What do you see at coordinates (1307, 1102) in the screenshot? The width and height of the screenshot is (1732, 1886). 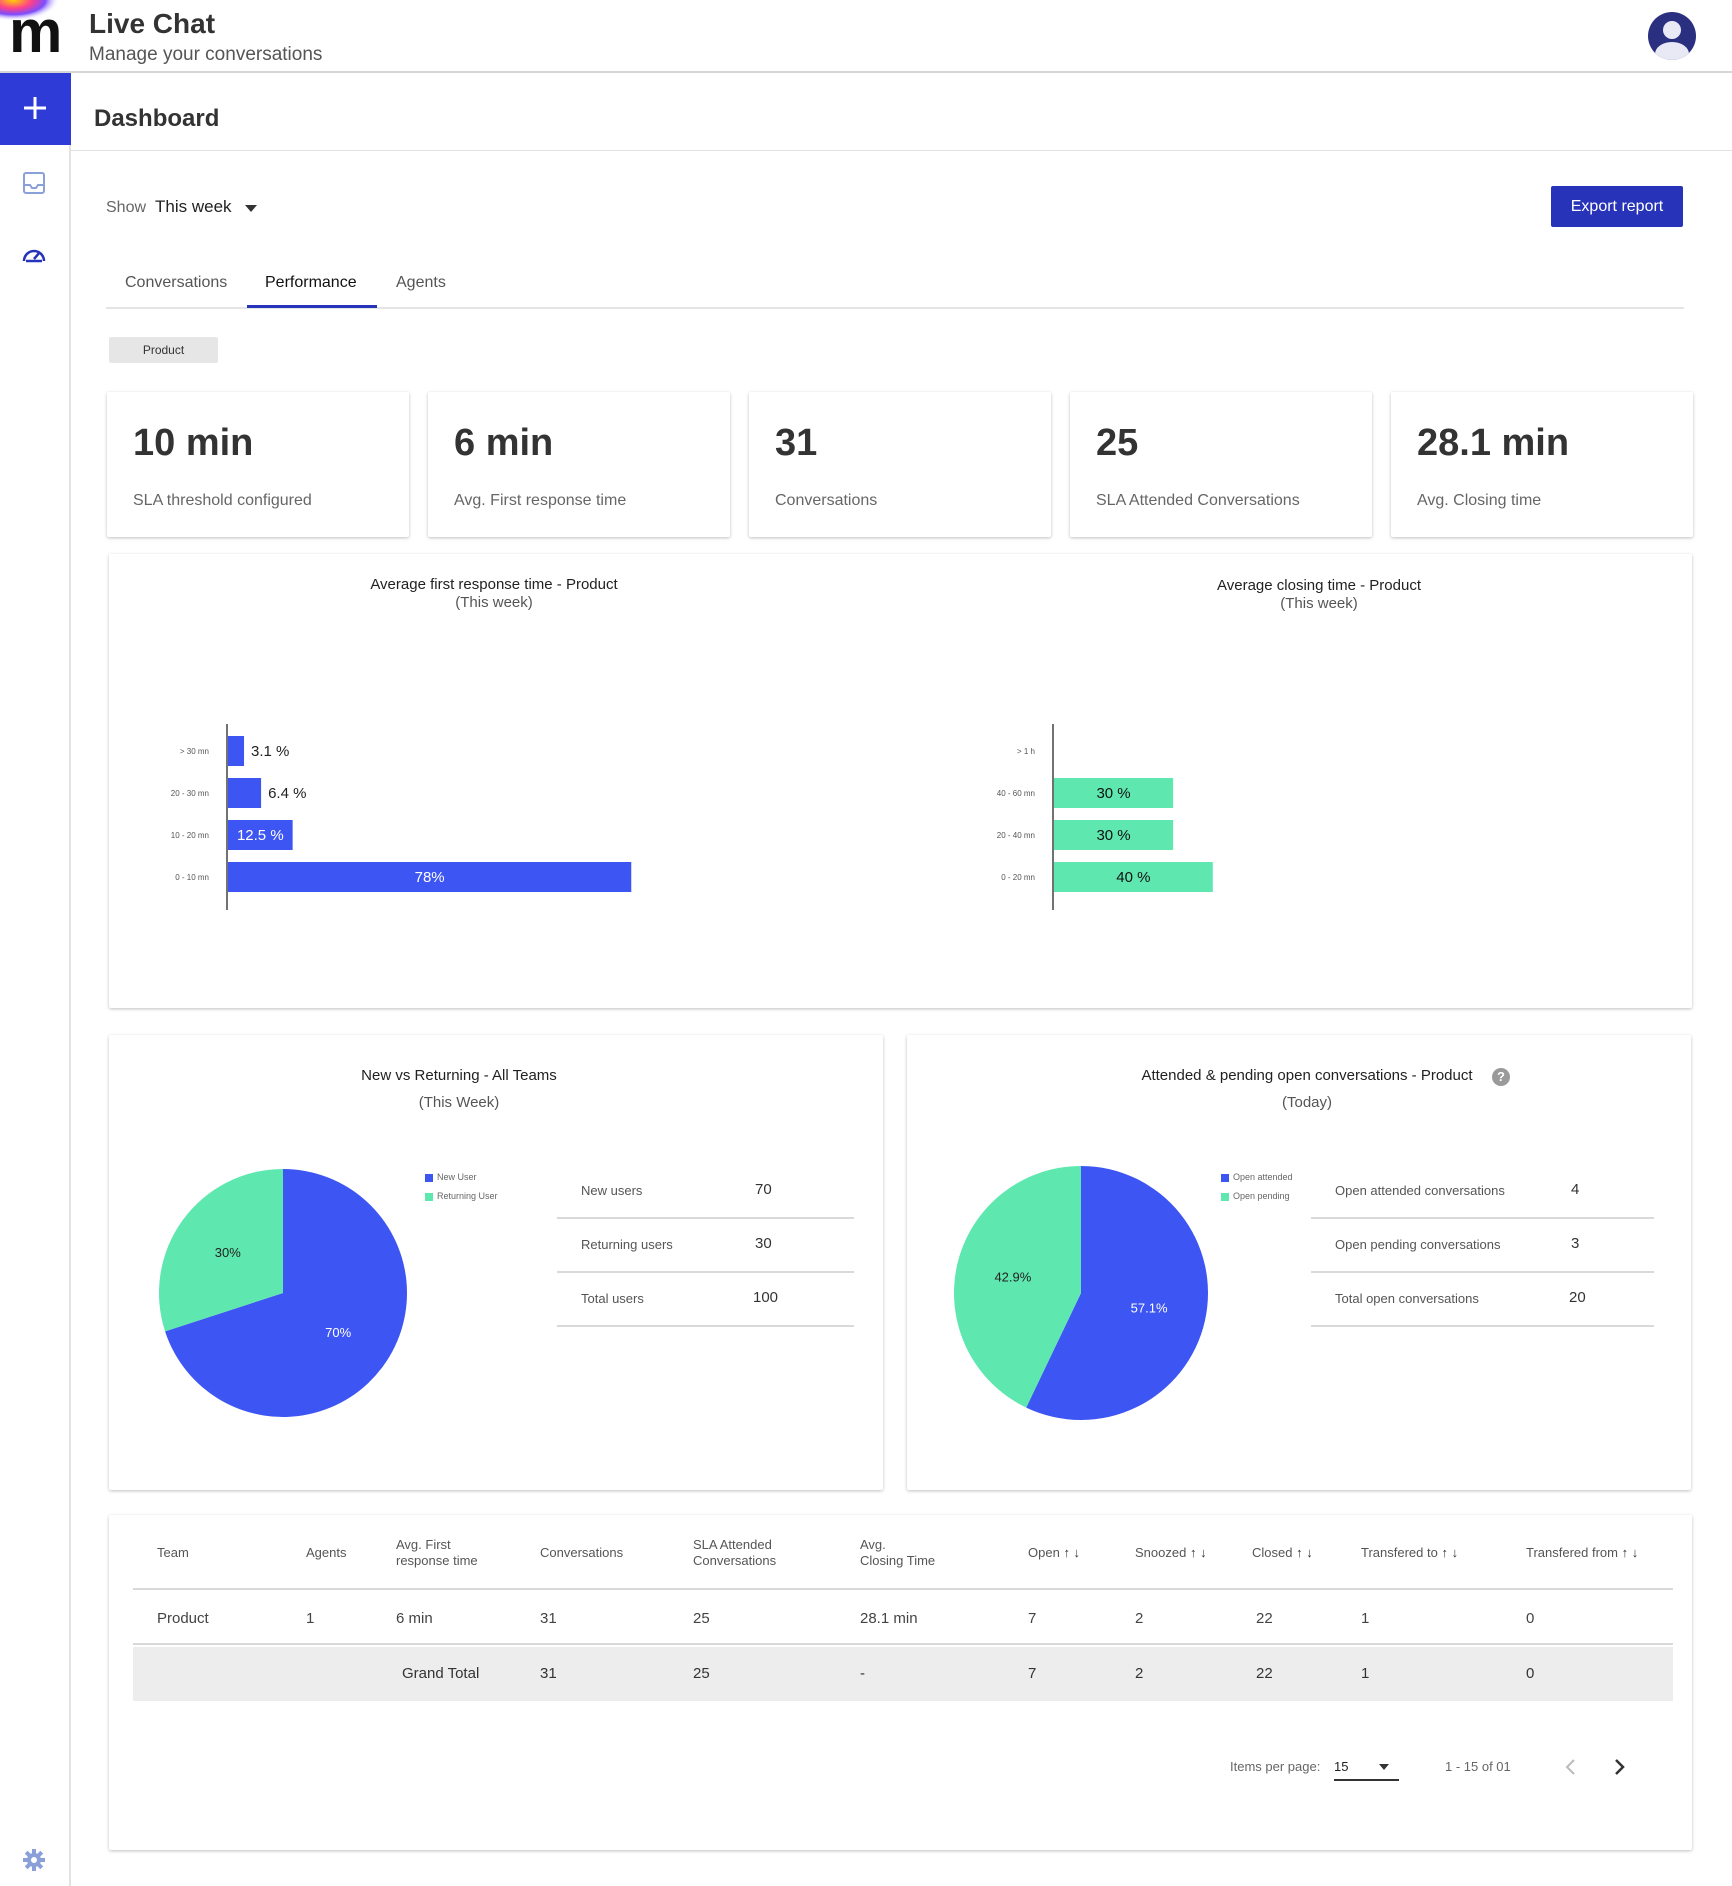 I see `chart-subtitle: (Today)` at bounding box center [1307, 1102].